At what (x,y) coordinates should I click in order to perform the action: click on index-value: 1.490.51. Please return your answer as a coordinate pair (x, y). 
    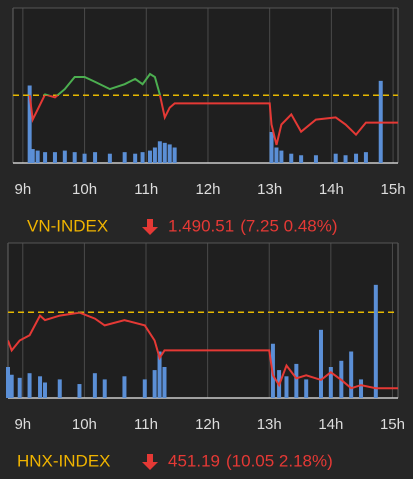
    Looking at the image, I should click on (201, 225).